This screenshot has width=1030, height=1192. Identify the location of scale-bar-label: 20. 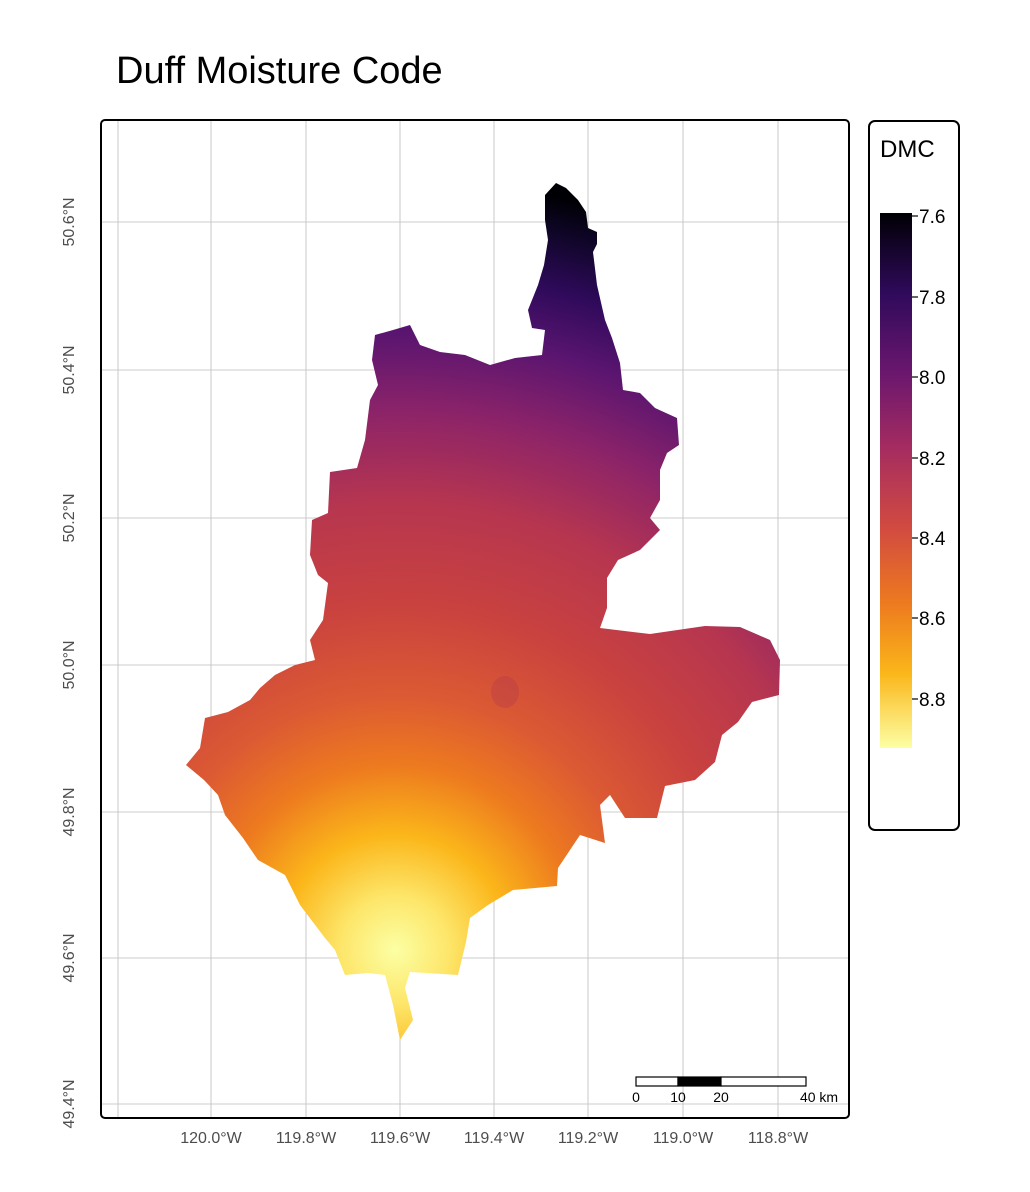
(721, 1097).